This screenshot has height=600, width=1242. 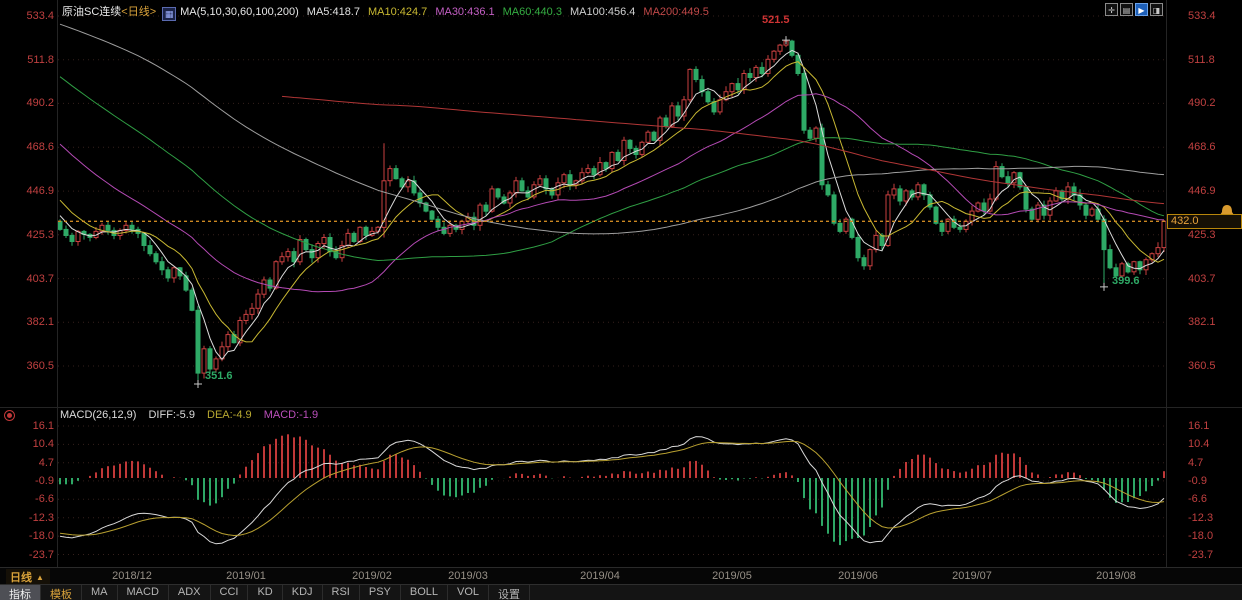 I want to click on toolbar-item-ADX: ADX, so click(x=190, y=592).